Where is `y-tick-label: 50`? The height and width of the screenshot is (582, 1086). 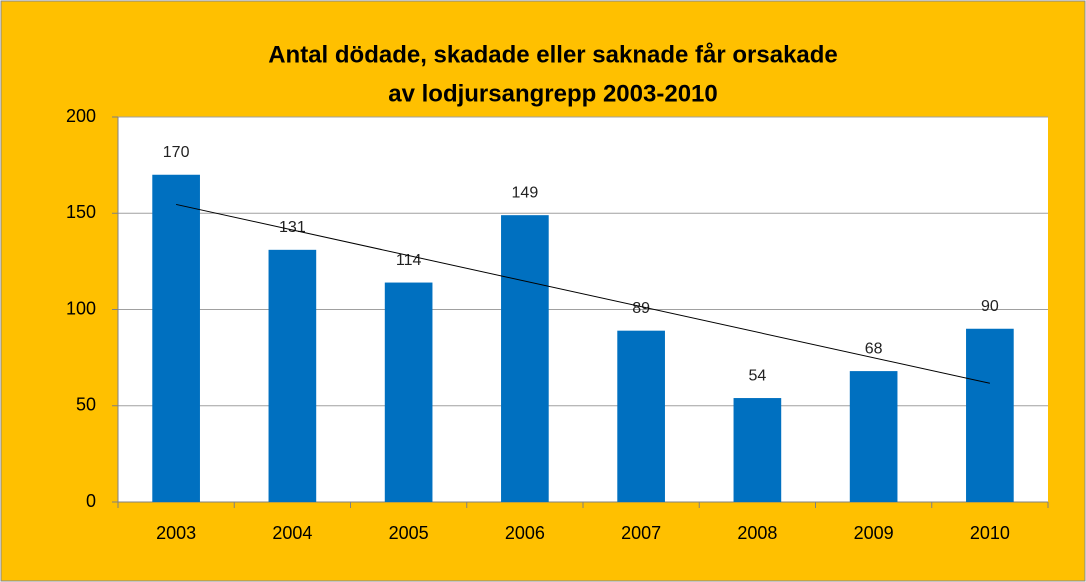
y-tick-label: 50 is located at coordinates (86, 405).